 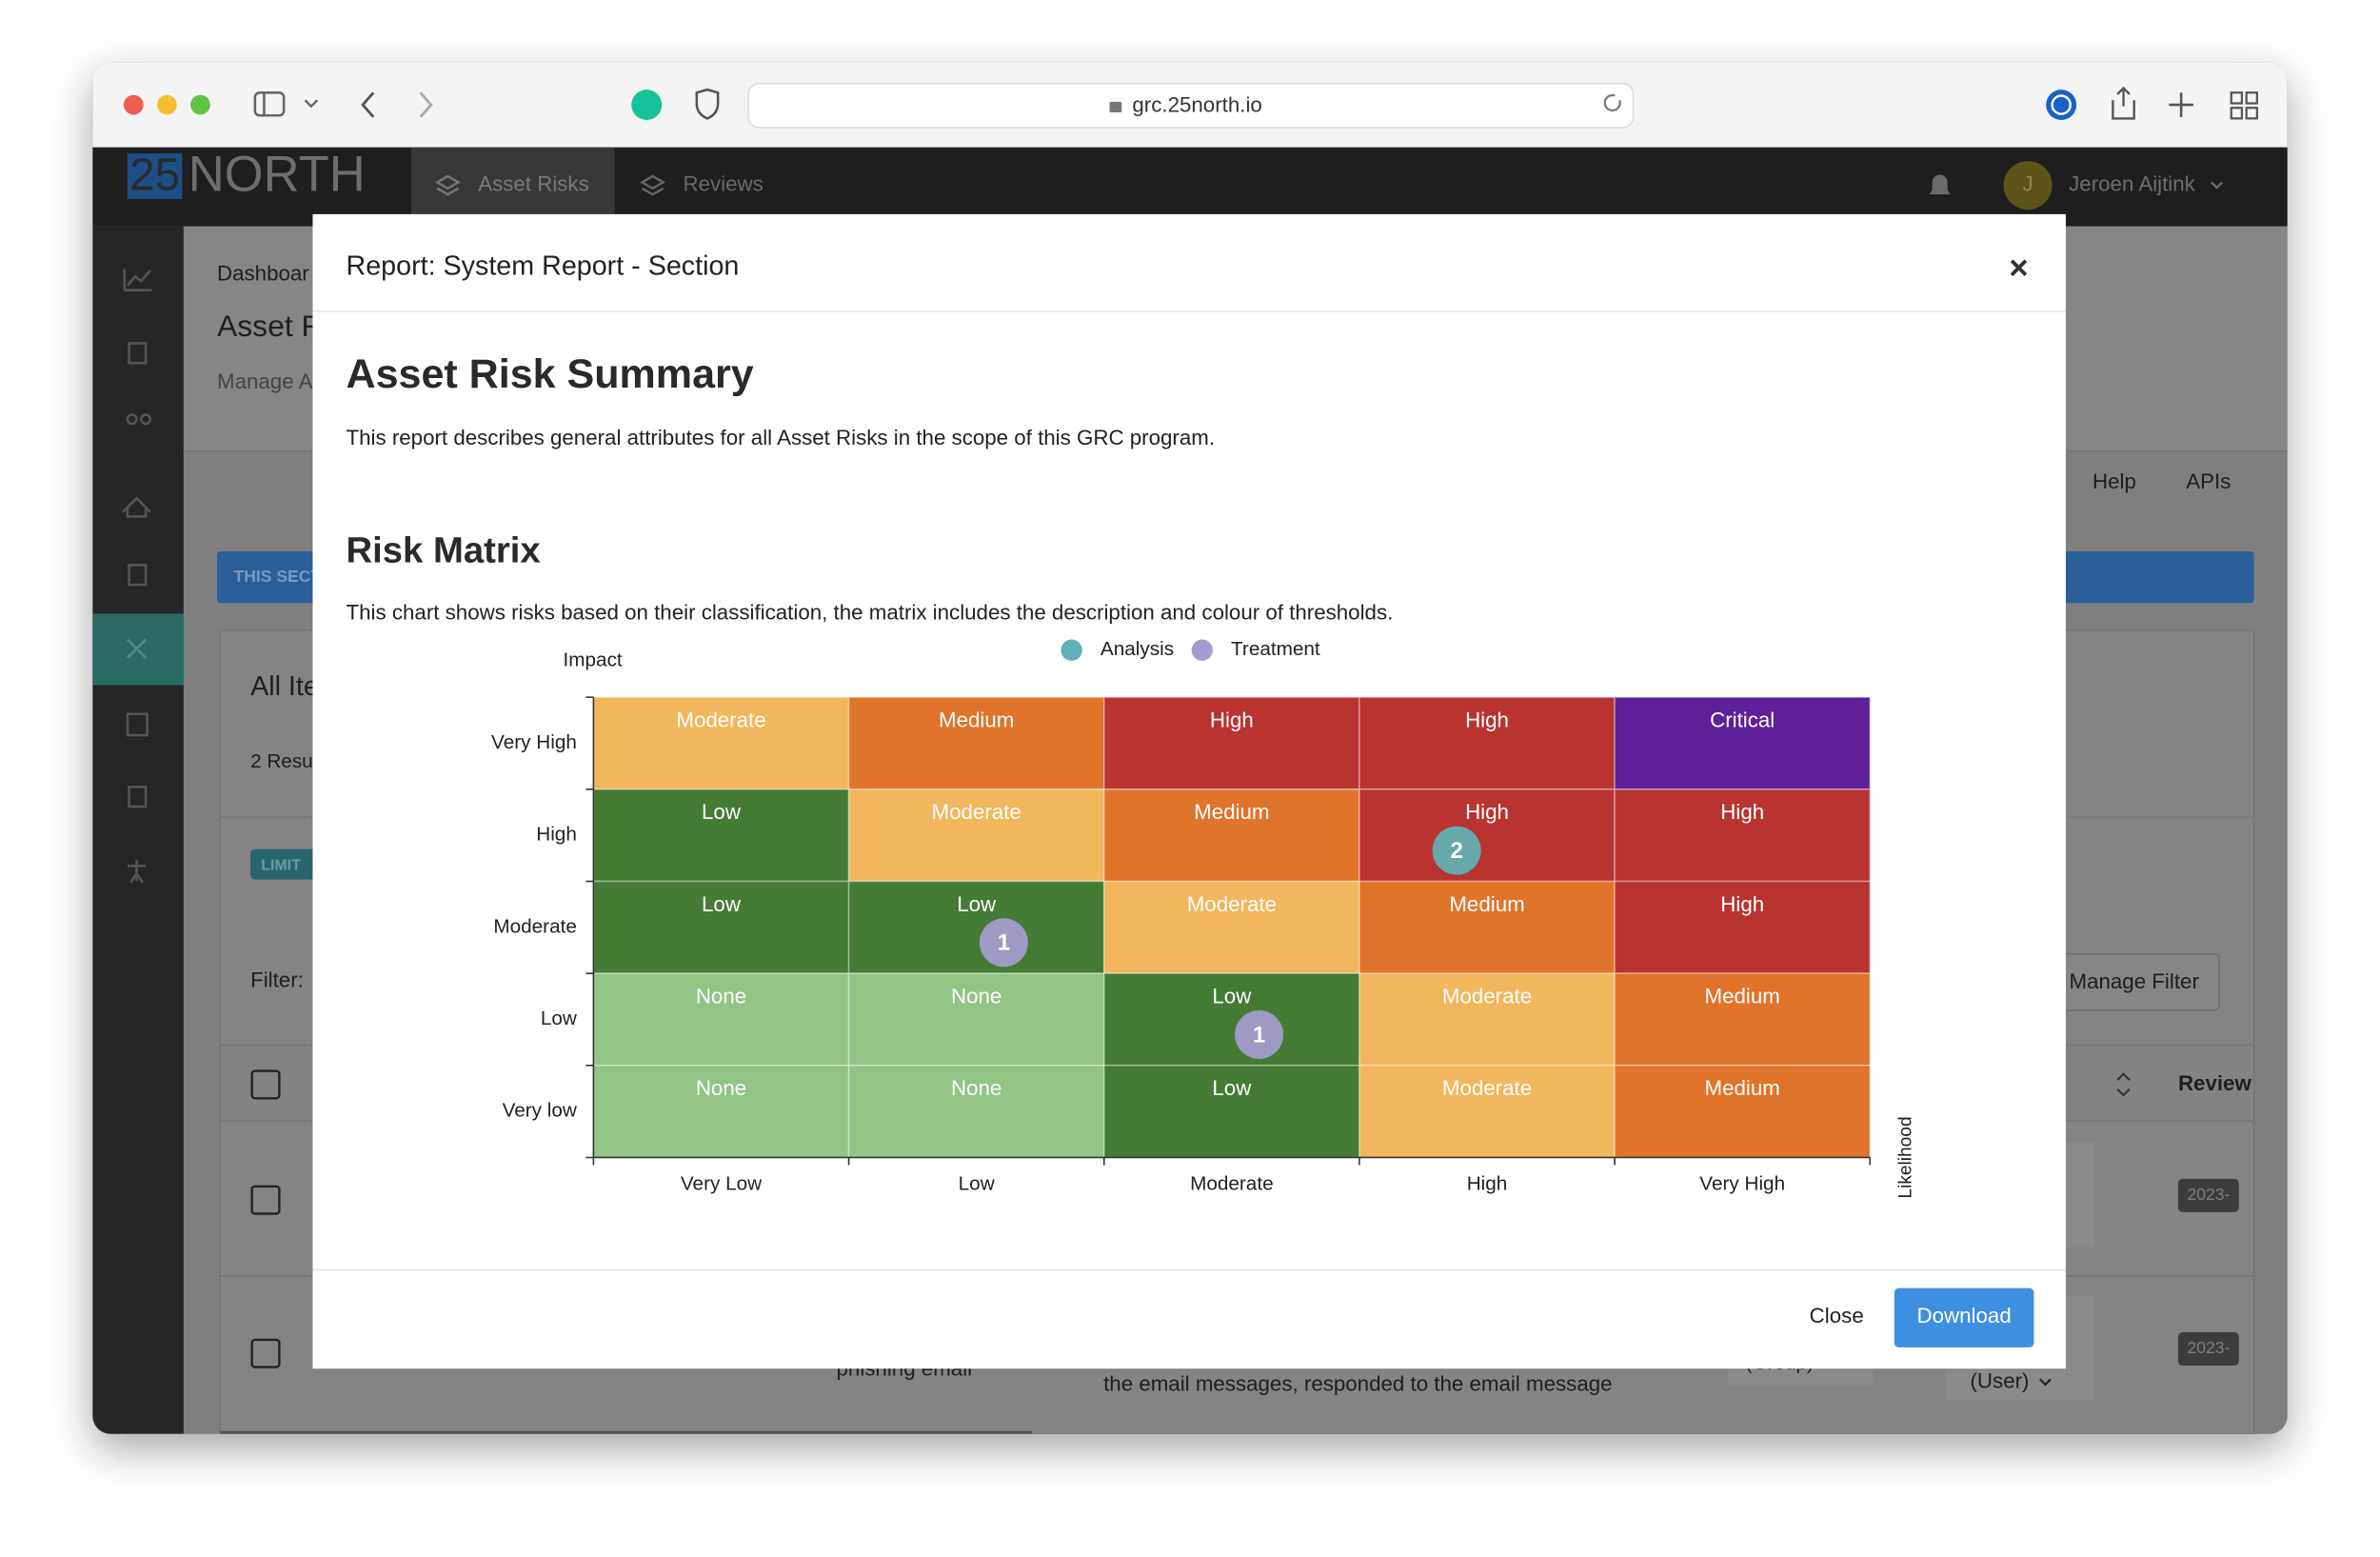 What do you see at coordinates (2132, 183) in the screenshot?
I see `user-name: Jeroen Aijtink` at bounding box center [2132, 183].